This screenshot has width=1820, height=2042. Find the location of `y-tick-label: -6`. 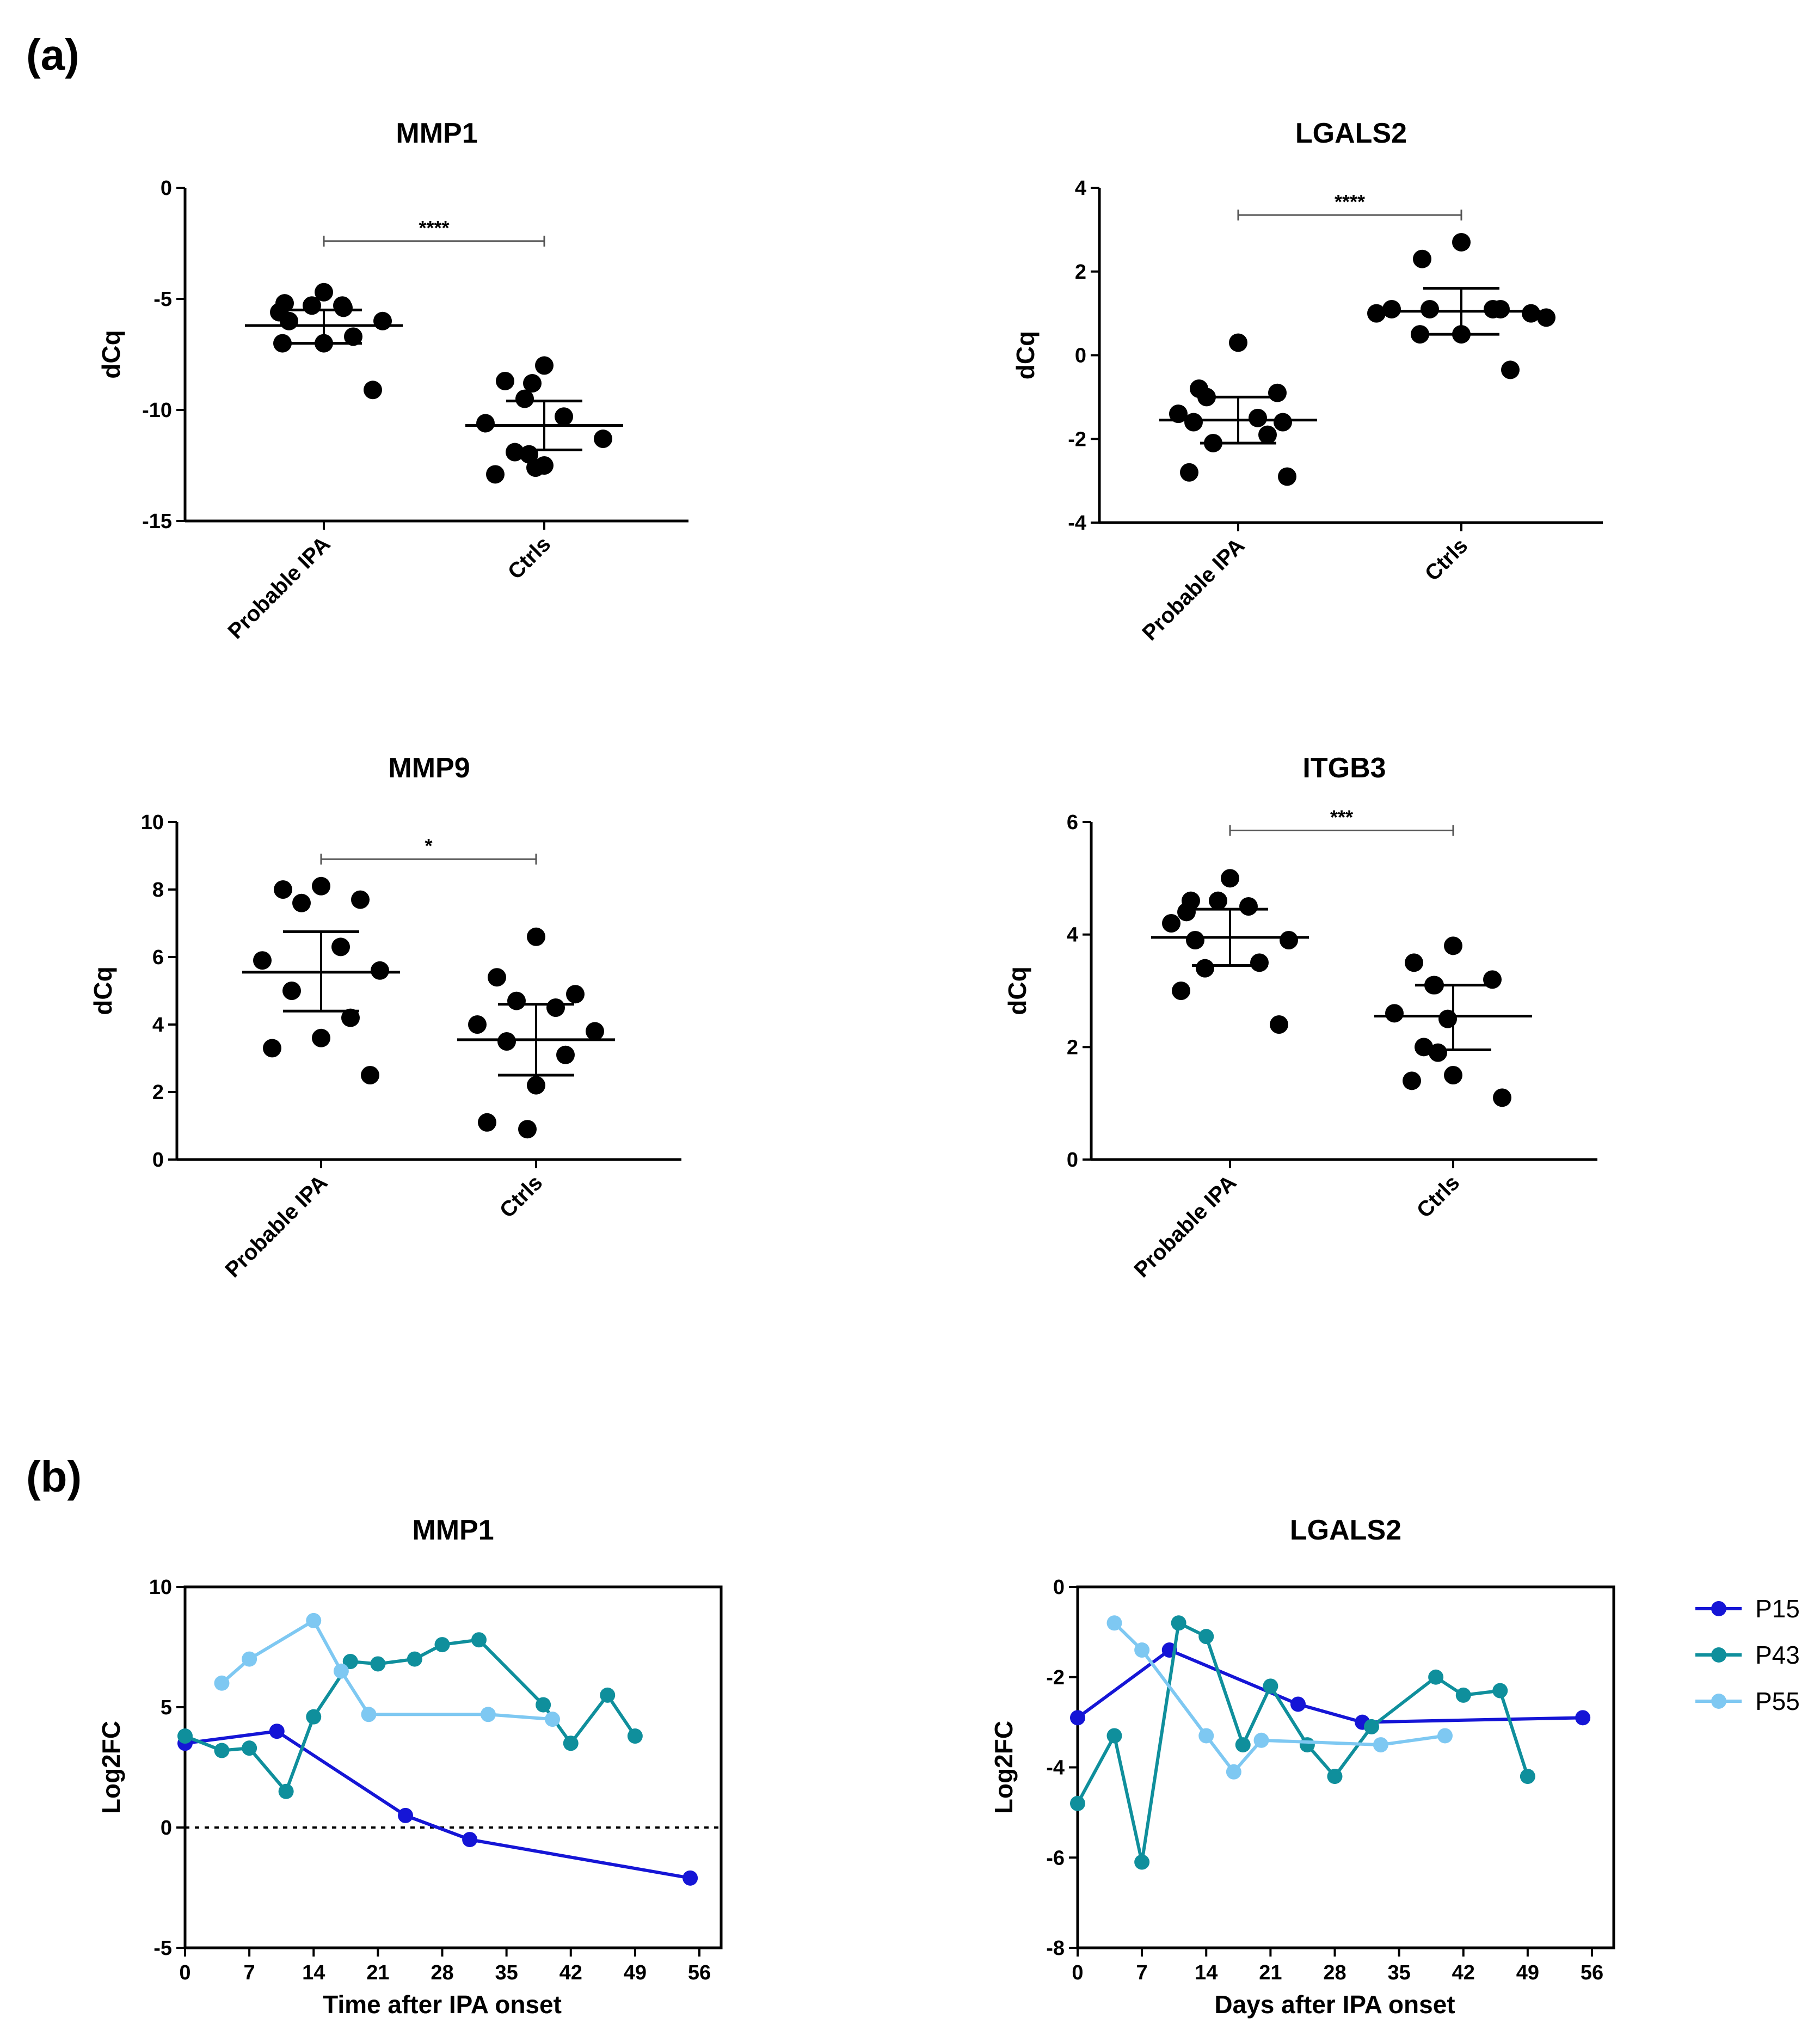

y-tick-label: -6 is located at coordinates (1055, 1858).